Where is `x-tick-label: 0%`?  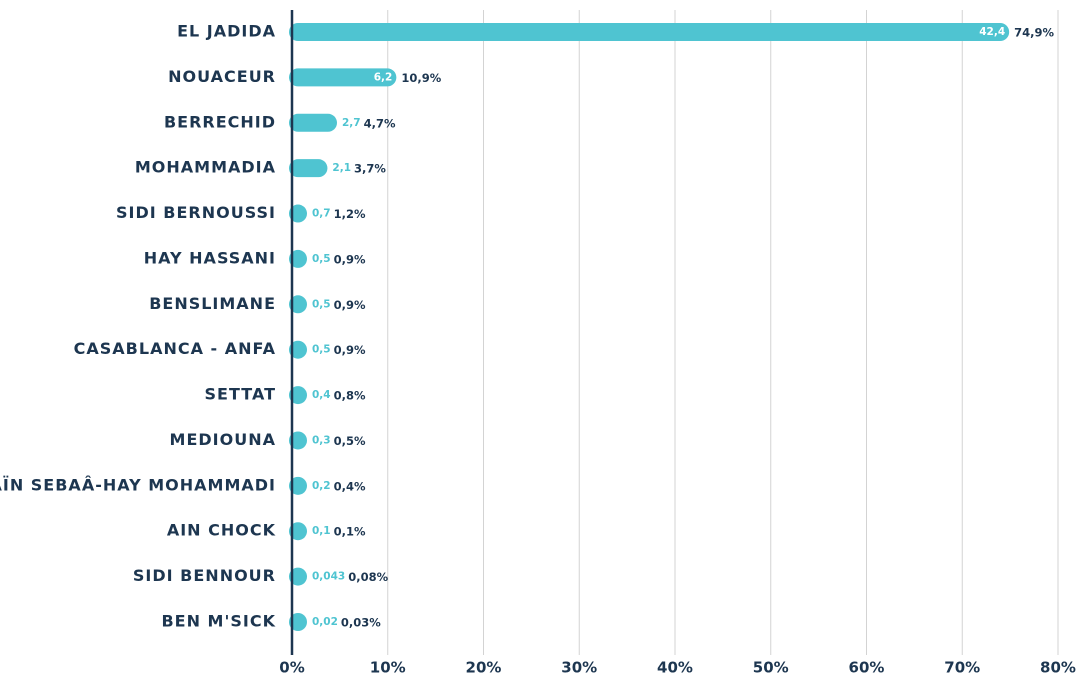
x-tick-label: 0% is located at coordinates (291, 668).